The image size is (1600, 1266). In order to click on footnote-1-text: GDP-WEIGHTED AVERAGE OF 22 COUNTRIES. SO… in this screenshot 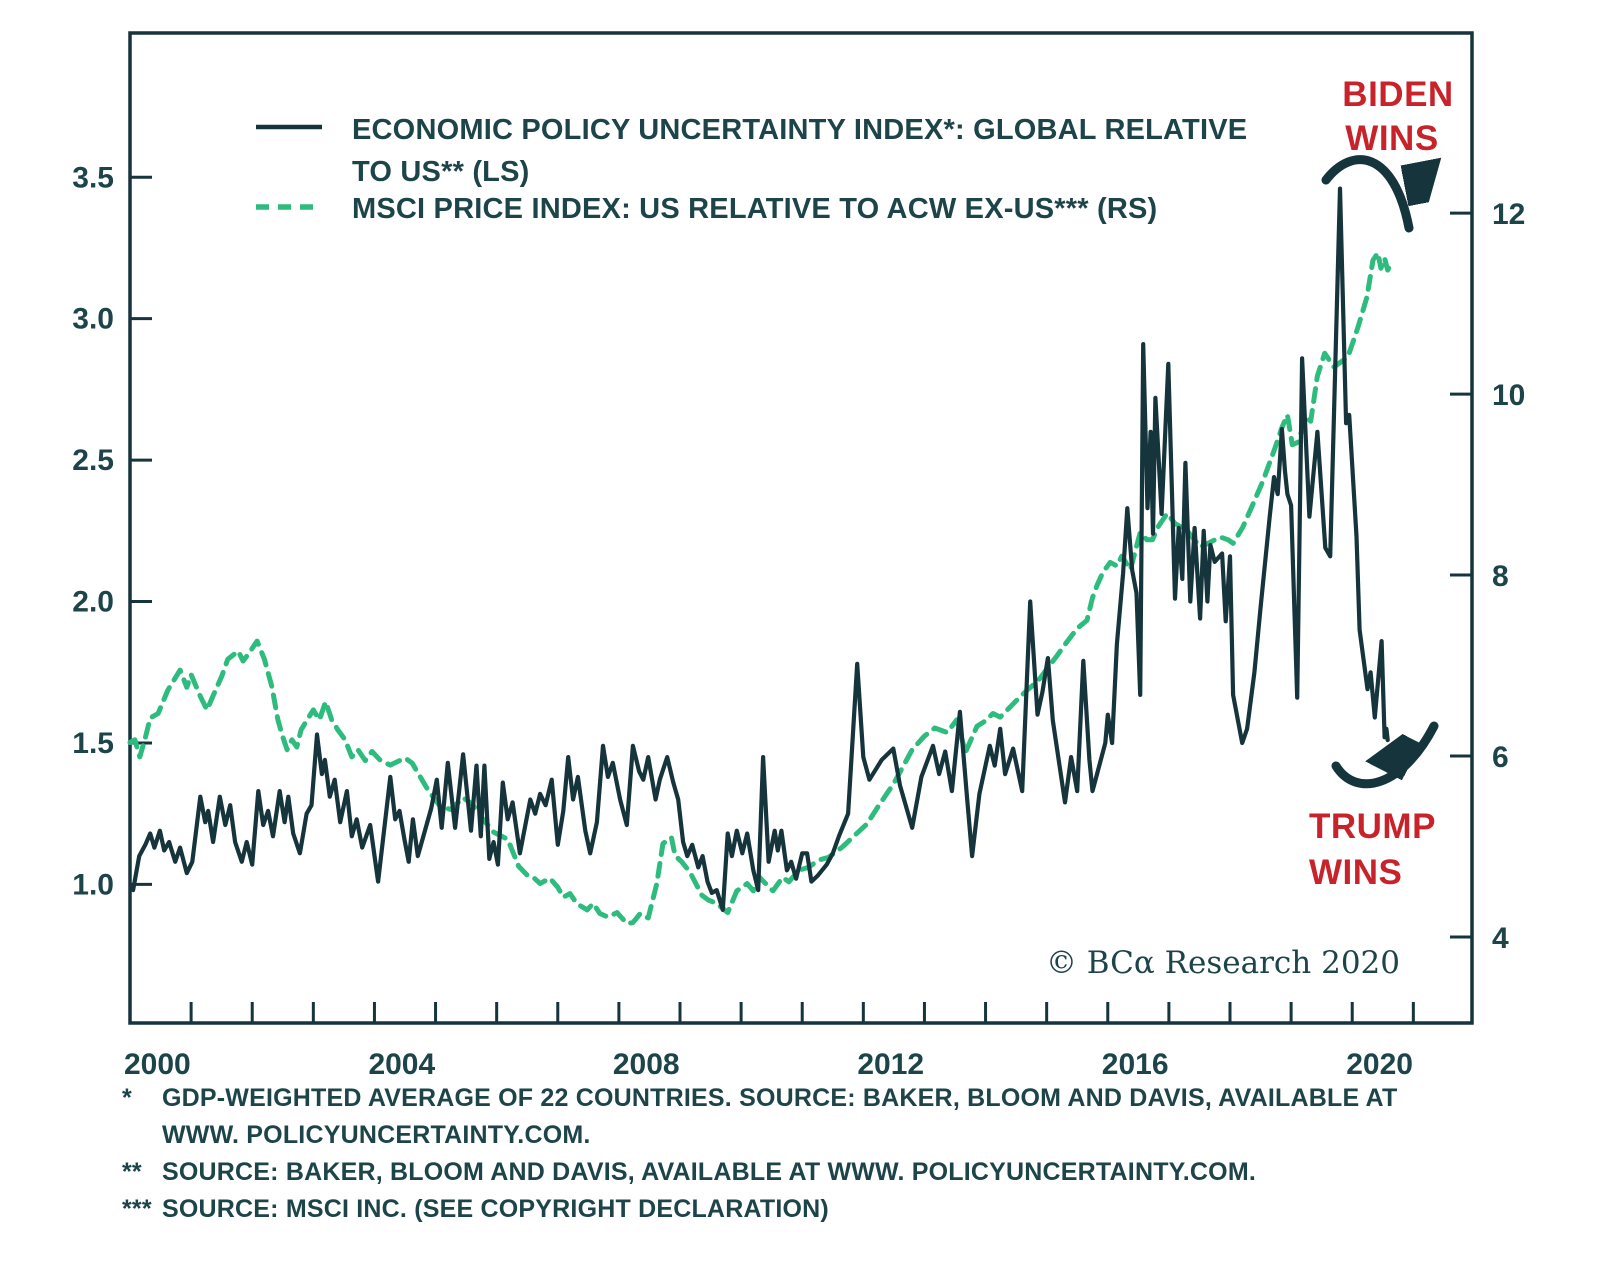, I will do `click(780, 1116)`.